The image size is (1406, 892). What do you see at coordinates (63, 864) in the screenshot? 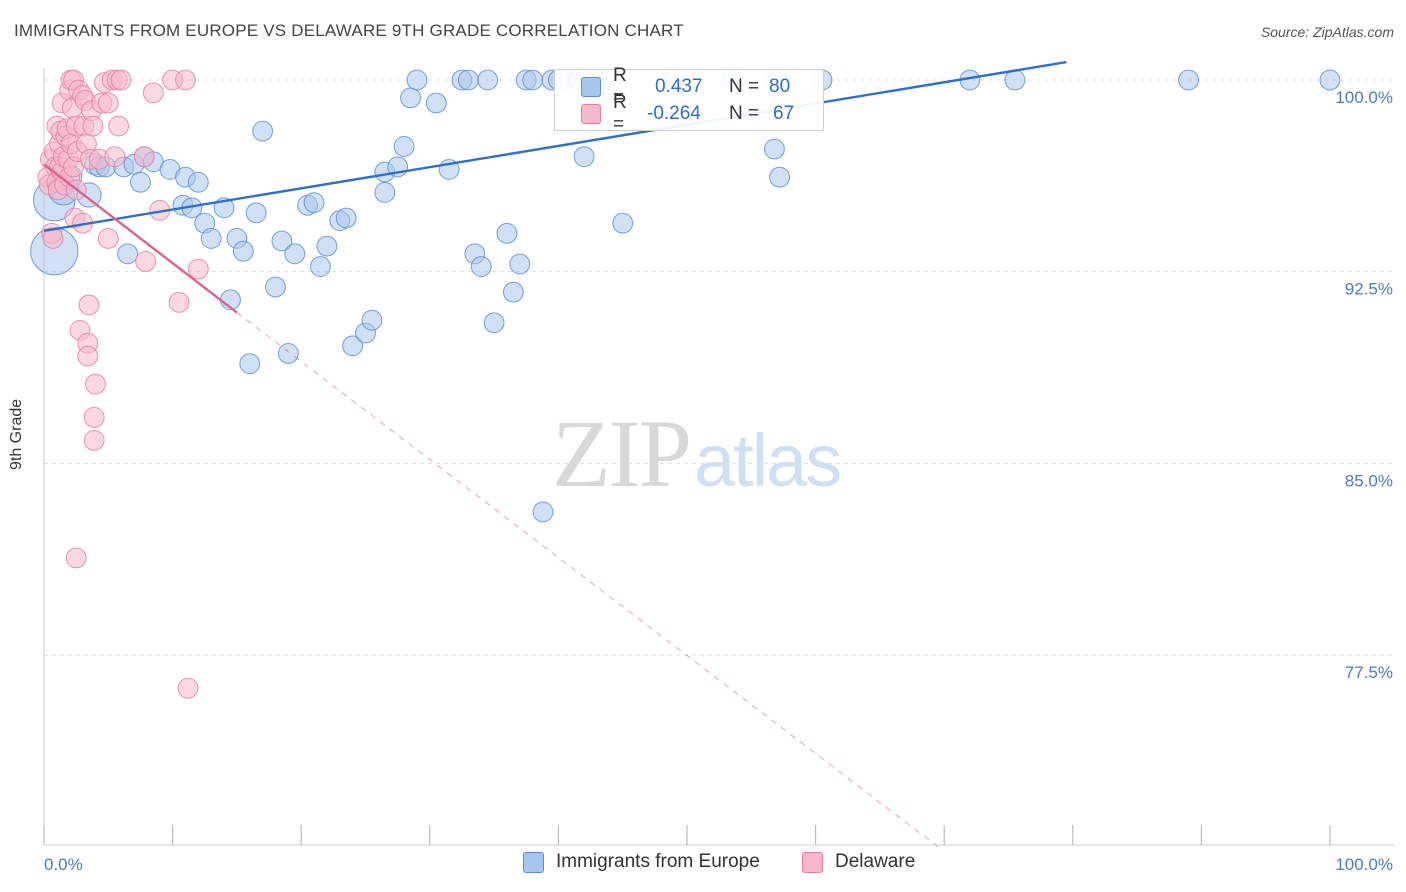
I see `x-tick-label-min: 0.0%` at bounding box center [63, 864].